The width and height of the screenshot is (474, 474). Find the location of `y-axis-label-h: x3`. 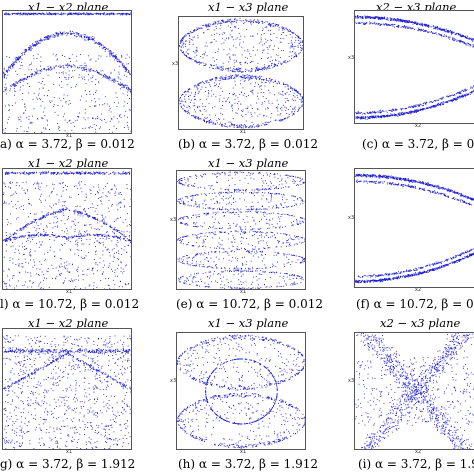

y-axis-label-h: x3 is located at coordinates (173, 381).